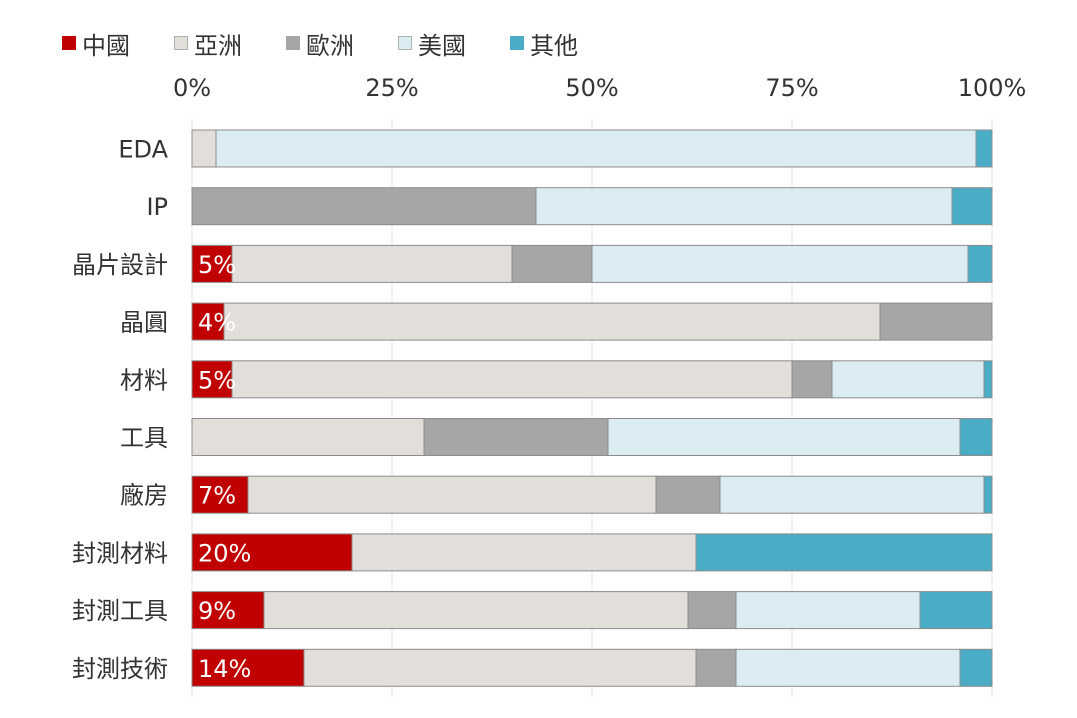  Describe the element at coordinates (120, 553) in the screenshot. I see `category-label: 封測材料` at that location.